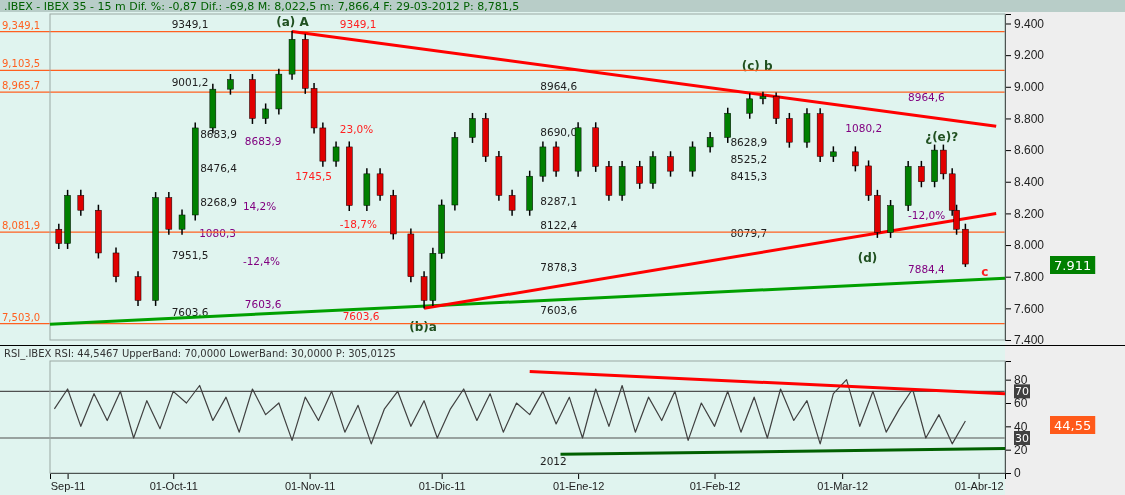  Describe the element at coordinates (1029, 245) in the screenshot. I see `y-tick-label: 8.000` at that location.